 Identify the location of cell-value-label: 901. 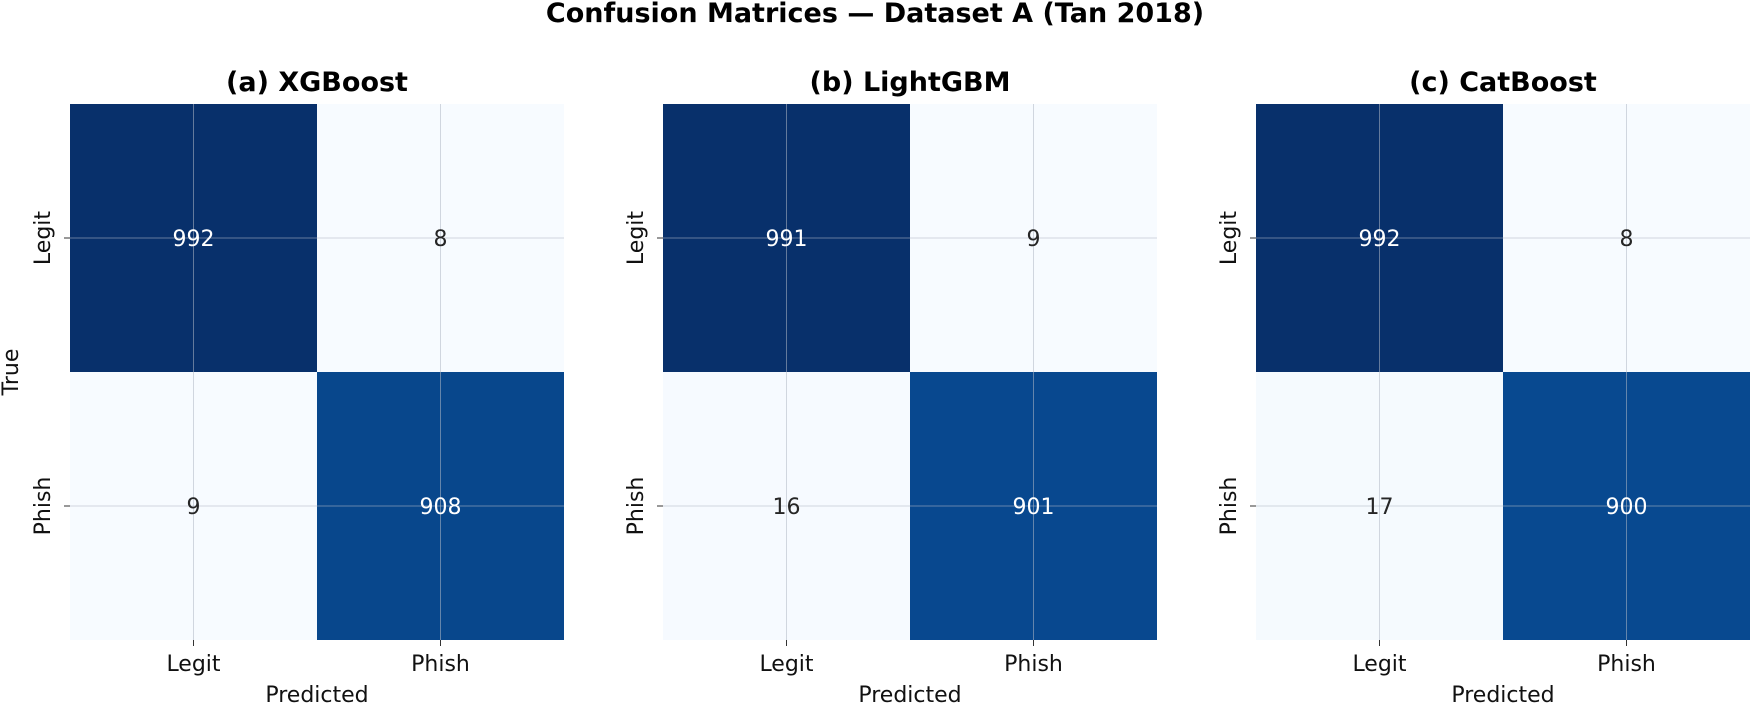
(1034, 507).